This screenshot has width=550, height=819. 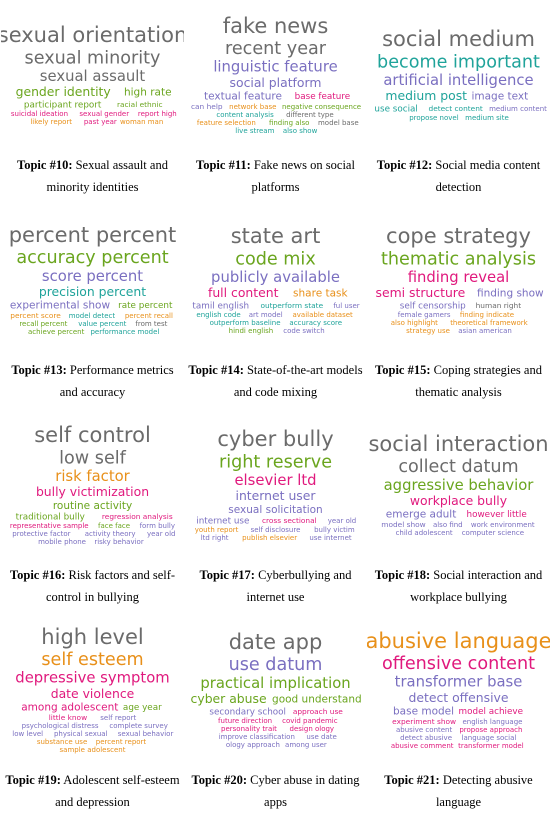 I want to click on cloud-word: base feature, so click(x=323, y=97).